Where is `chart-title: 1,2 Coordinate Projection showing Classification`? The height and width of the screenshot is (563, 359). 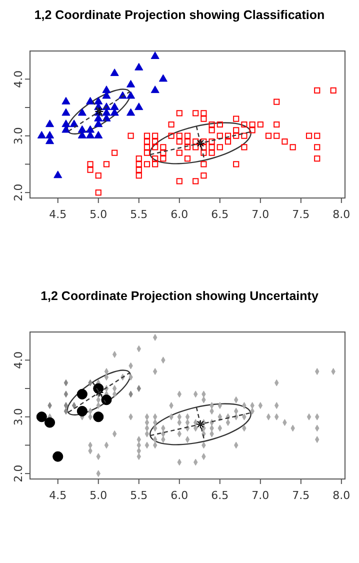
chart-title: 1,2 Coordinate Projection showing Classification is located at coordinates (179, 15).